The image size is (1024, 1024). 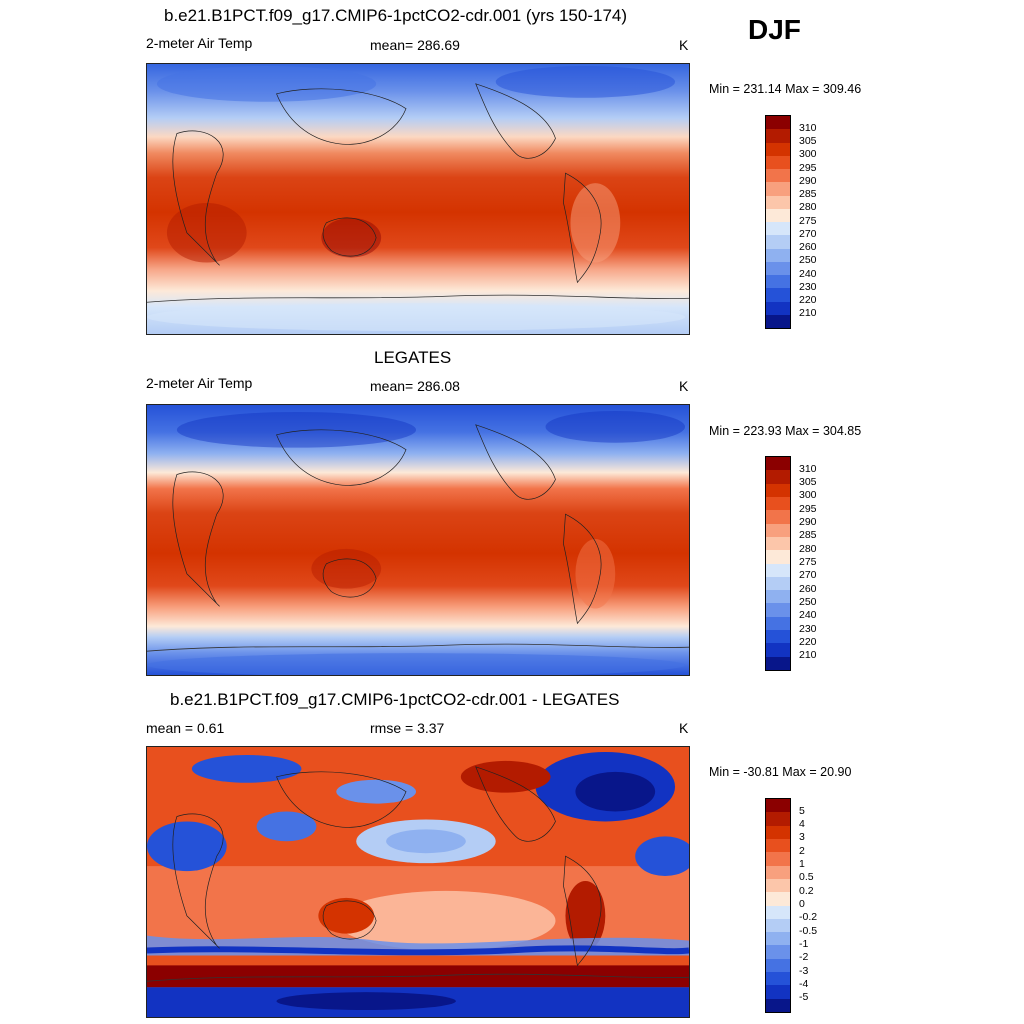 I want to click on panel-3-rmse-label: rmse = 3.37, so click(x=407, y=728).